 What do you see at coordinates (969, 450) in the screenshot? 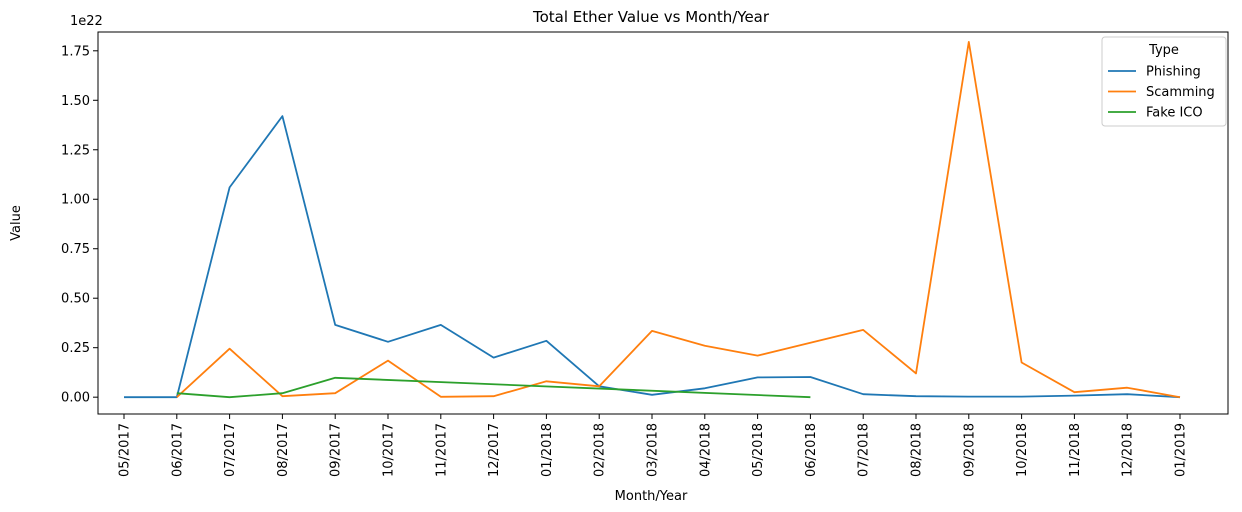
I see `x-tick-label: 09/2018` at bounding box center [969, 450].